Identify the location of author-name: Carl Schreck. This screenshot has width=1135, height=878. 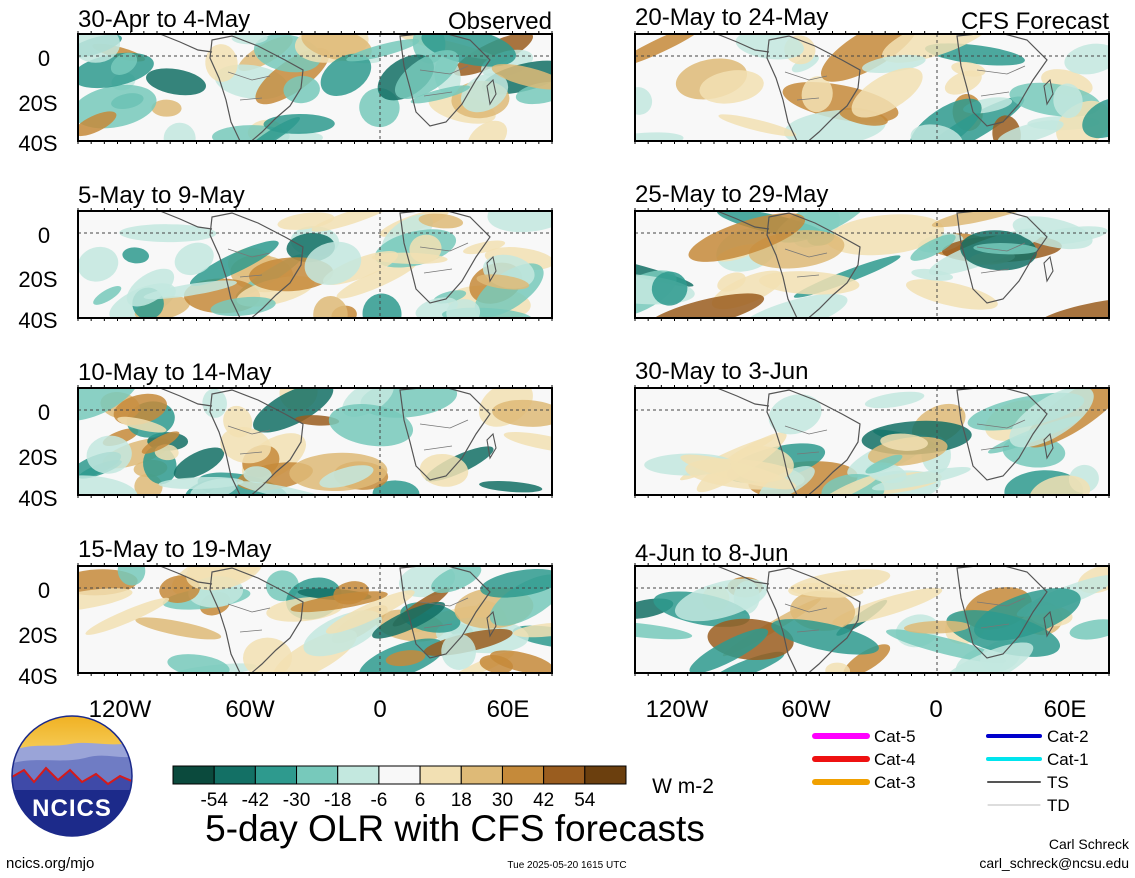
(1089, 844).